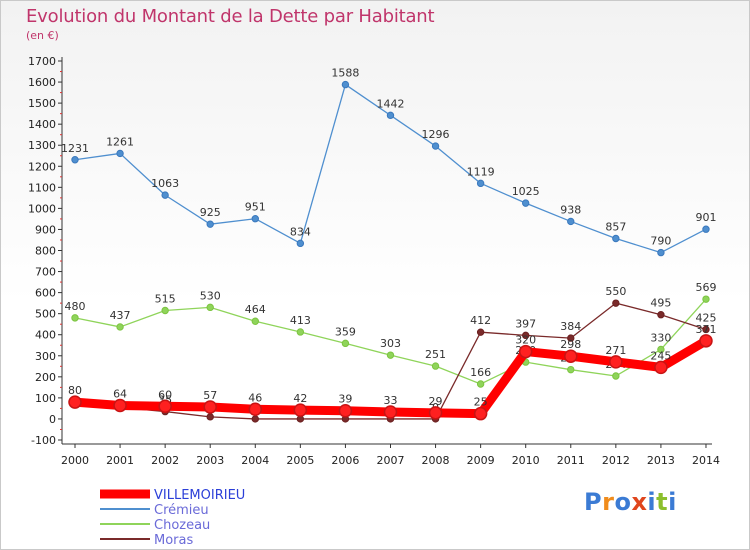 This screenshot has height=550, width=750. Describe the element at coordinates (660, 355) in the screenshot. I see `data-label: 245` at that location.